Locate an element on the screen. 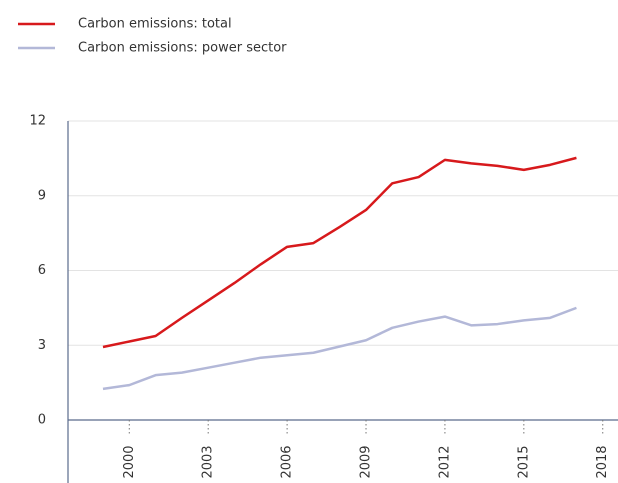 The width and height of the screenshot is (618, 483). y-tick-label: 12 is located at coordinates (37, 121).